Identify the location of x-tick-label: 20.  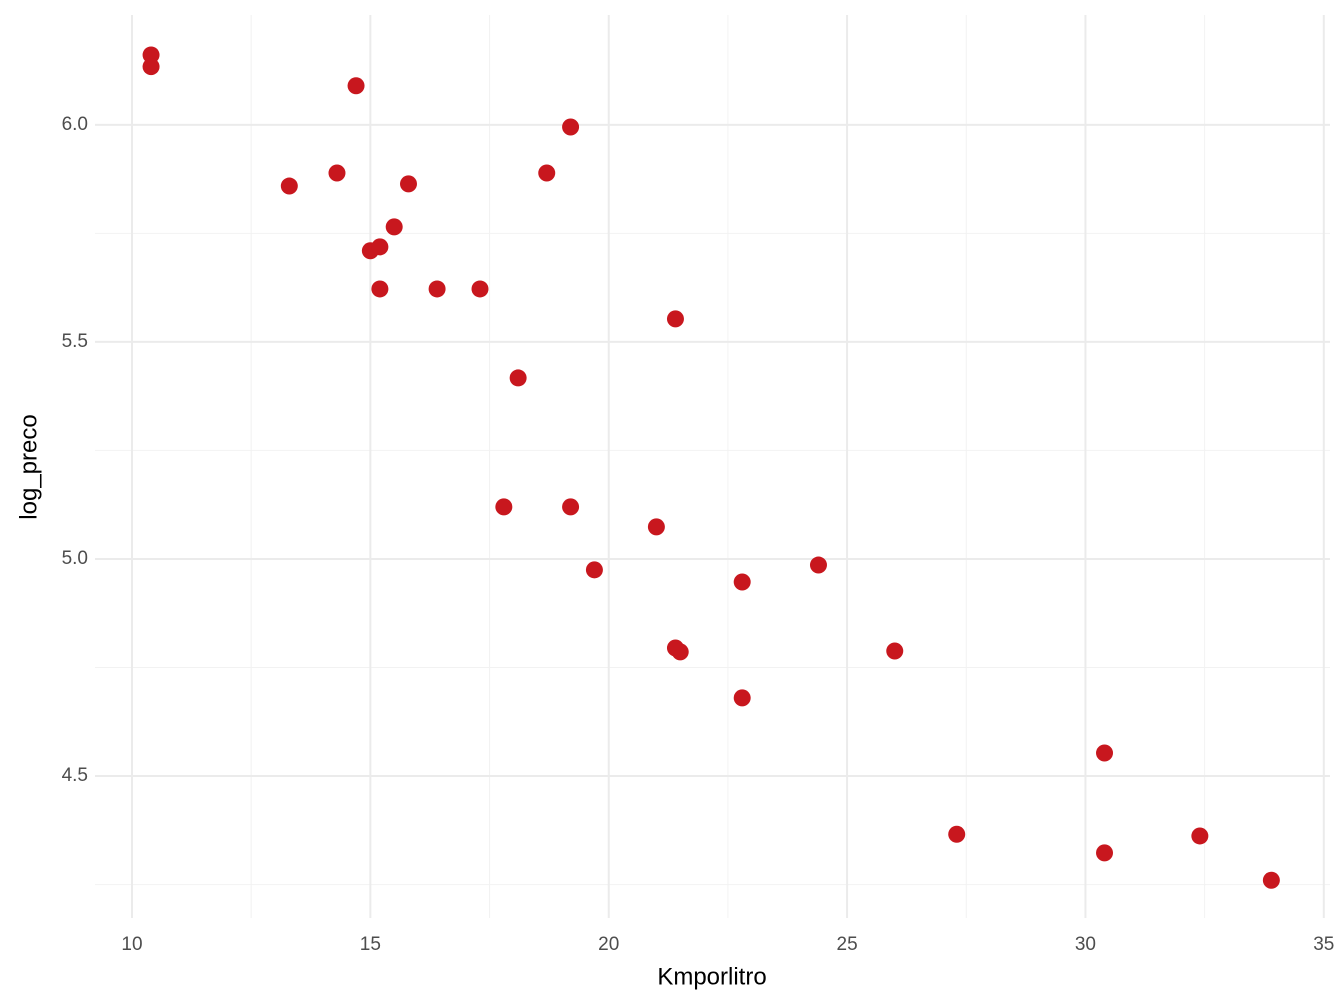
(608, 944).